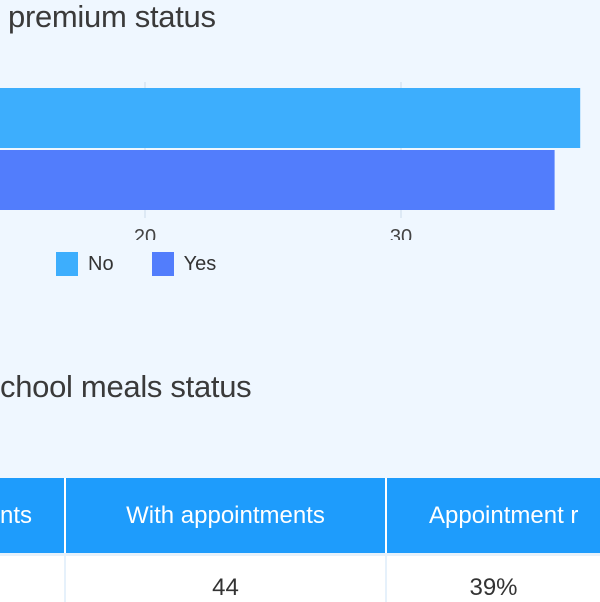  I want to click on table-row: 44 39%, so click(300, 578).